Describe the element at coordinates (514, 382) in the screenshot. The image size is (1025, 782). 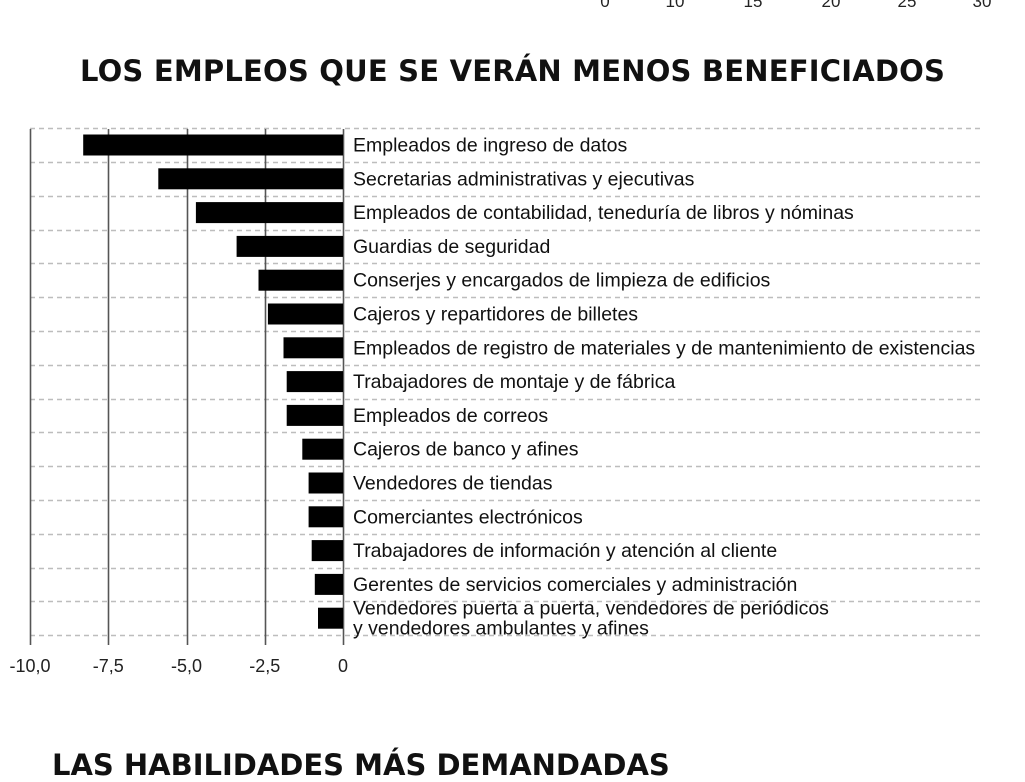
I see `category-label: Trabajadores de montaje y de fábrica` at that location.